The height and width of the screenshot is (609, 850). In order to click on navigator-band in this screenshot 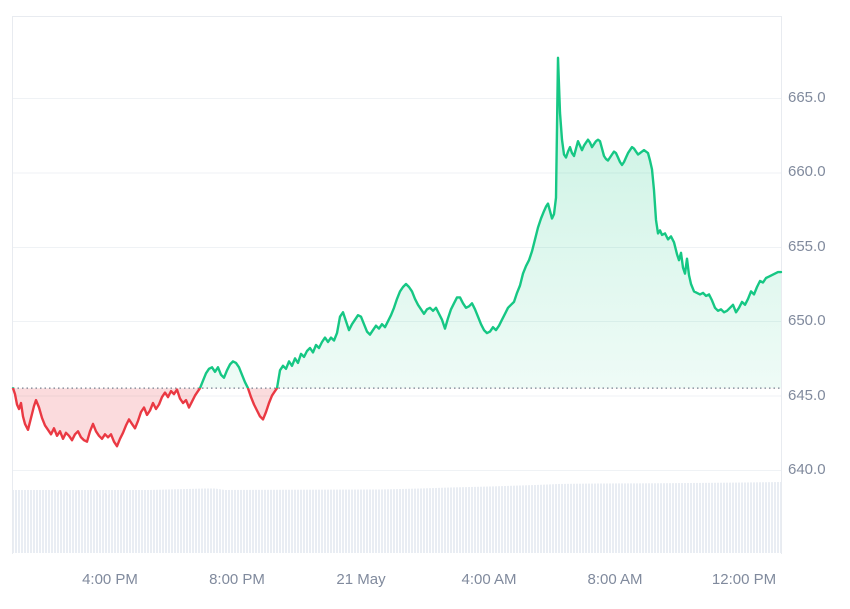, I will do `click(397, 517)`.